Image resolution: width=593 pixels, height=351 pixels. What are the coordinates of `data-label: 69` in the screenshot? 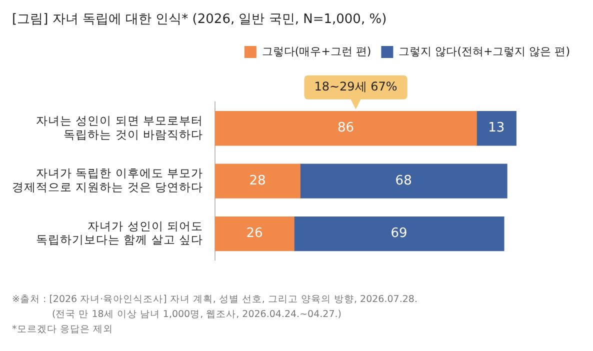 It's located at (399, 234).